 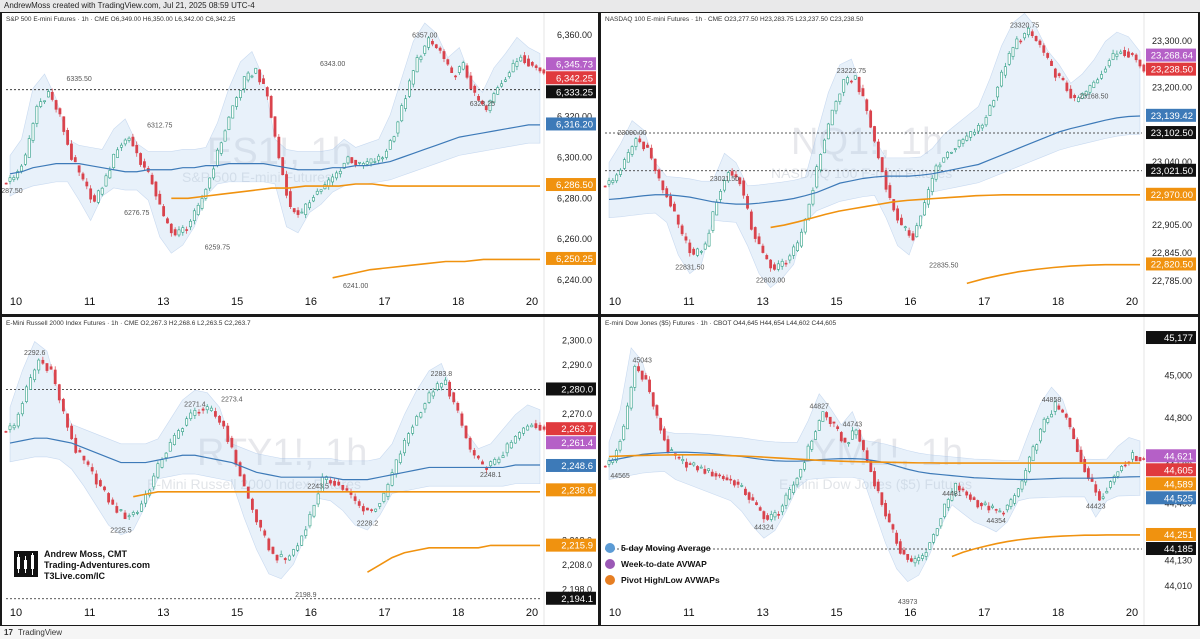 I want to click on pivot-annotation: 6241.00, so click(x=355, y=286).